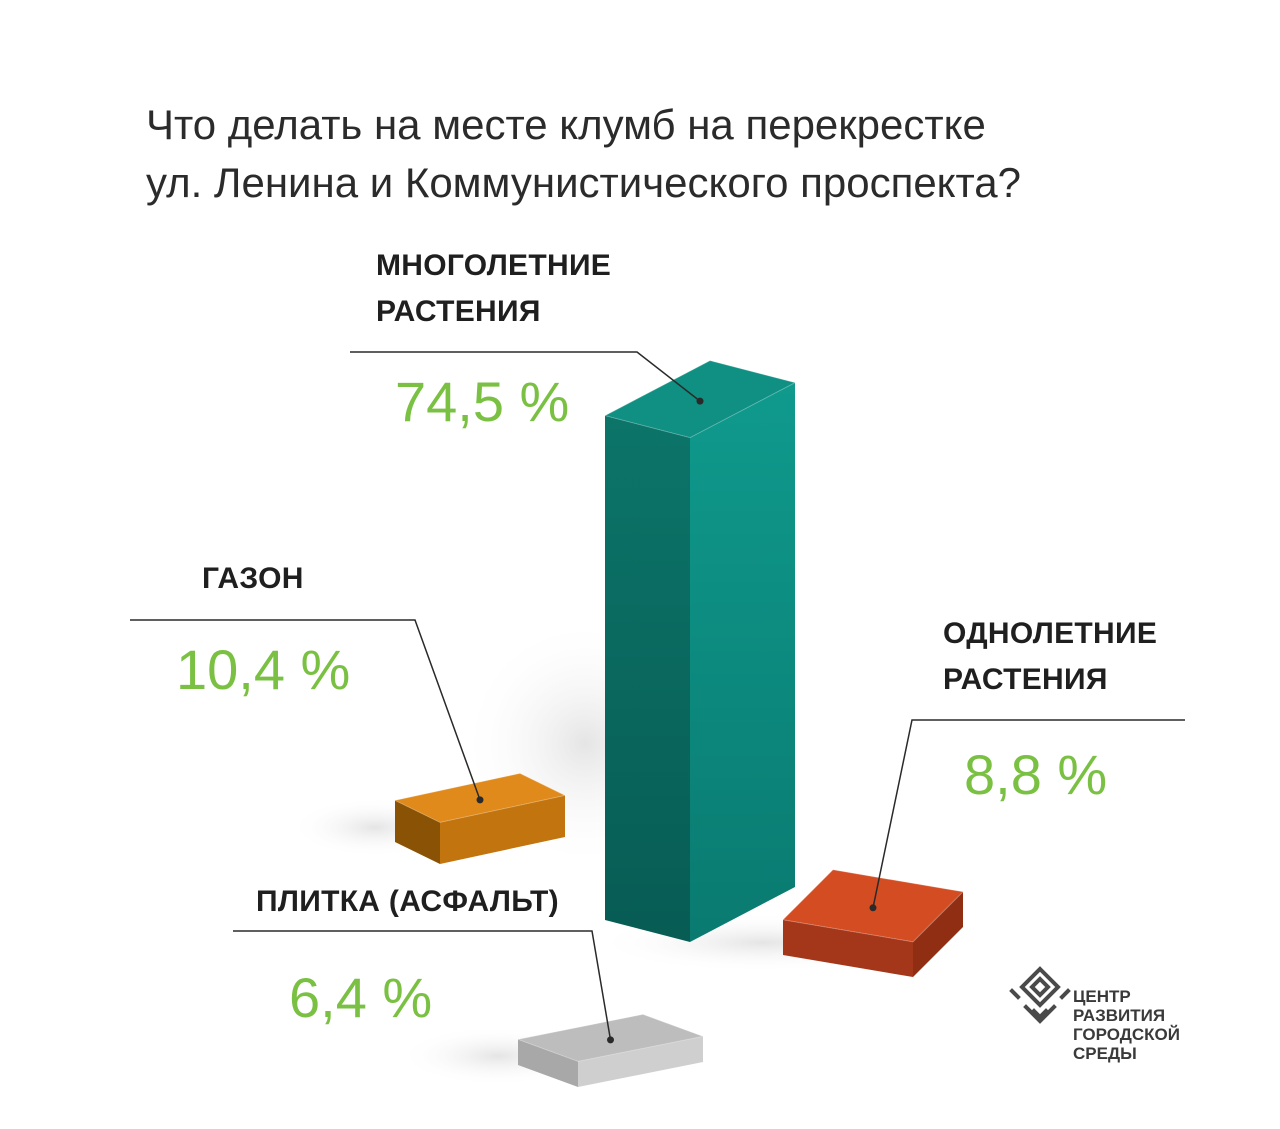  I want to click on leader-dot-lawn, so click(480, 800).